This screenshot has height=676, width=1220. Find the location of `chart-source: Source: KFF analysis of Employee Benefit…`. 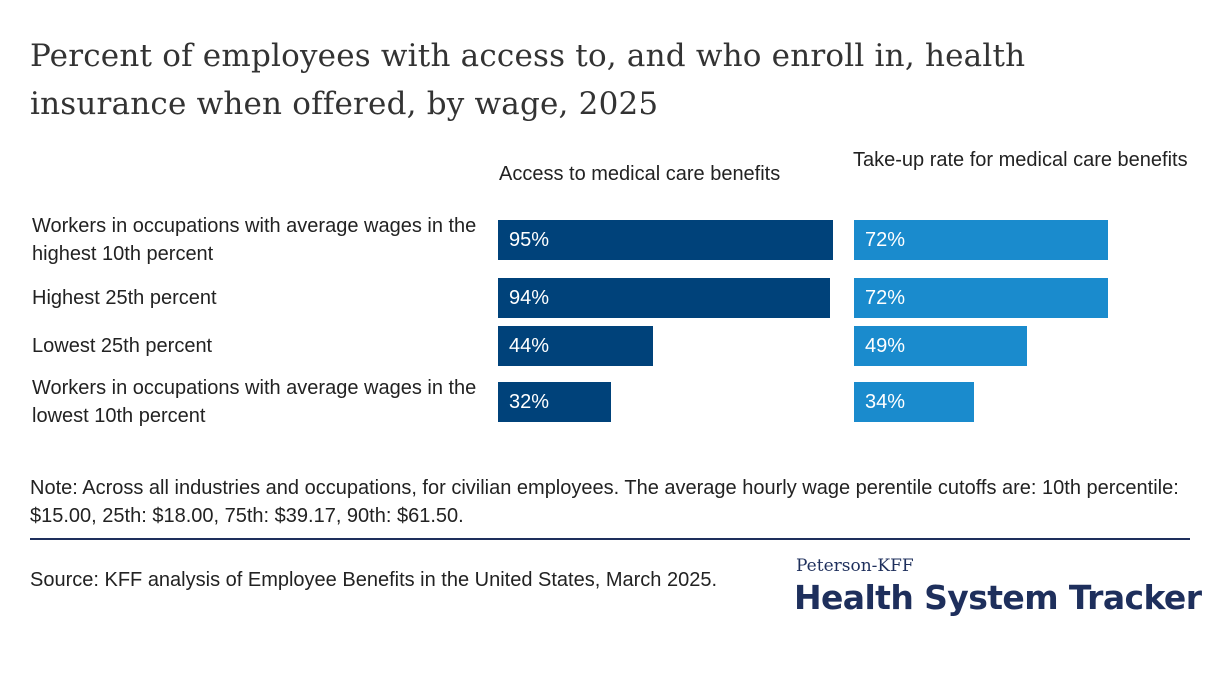

chart-source: Source: KFF analysis of Employee Benefit… is located at coordinates (374, 580).